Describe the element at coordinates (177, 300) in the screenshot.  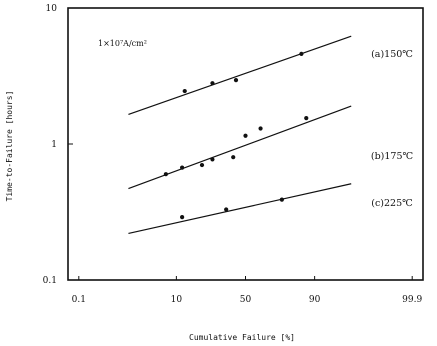
I see `x-tick-label: 10` at that location.